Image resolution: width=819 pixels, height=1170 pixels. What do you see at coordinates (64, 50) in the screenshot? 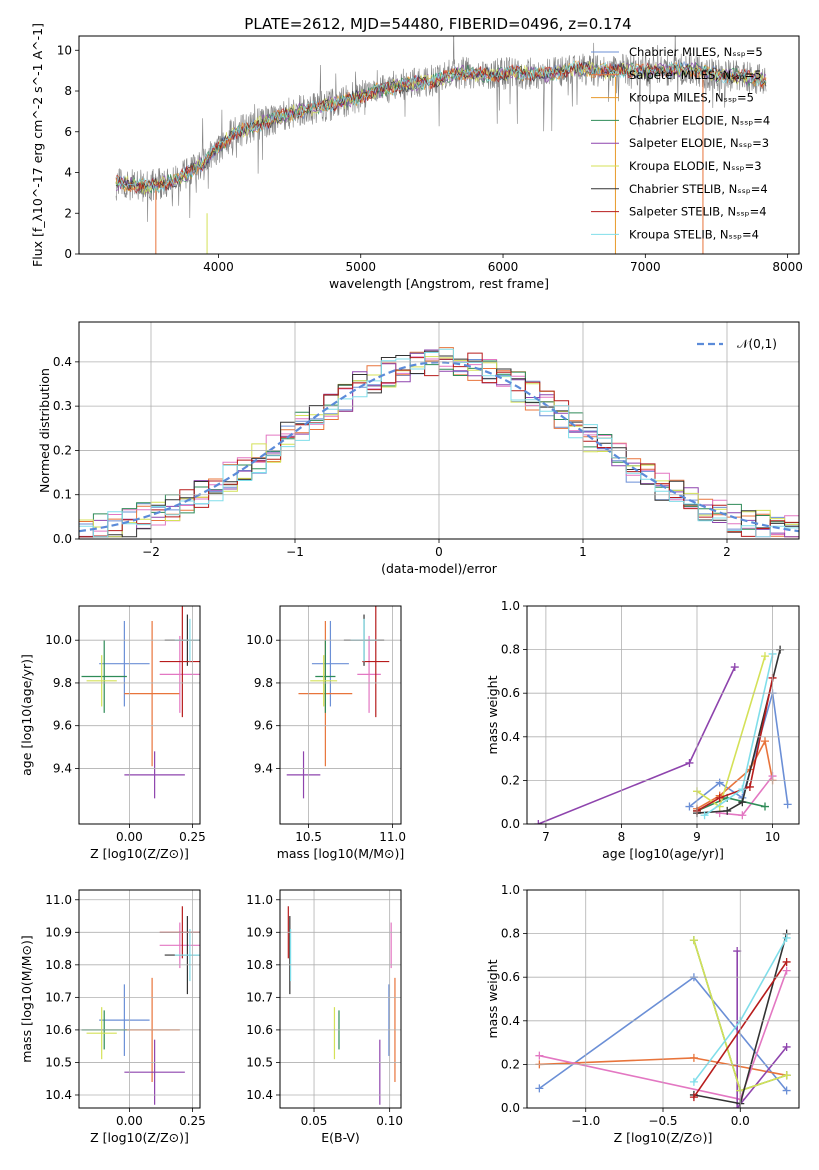
I see `y-tick-label: 10` at bounding box center [64, 50].